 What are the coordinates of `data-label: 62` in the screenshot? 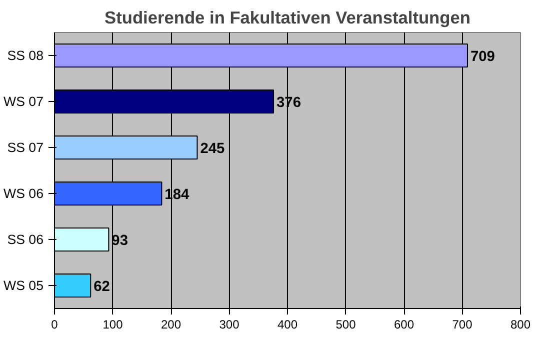 It's located at (102, 287).